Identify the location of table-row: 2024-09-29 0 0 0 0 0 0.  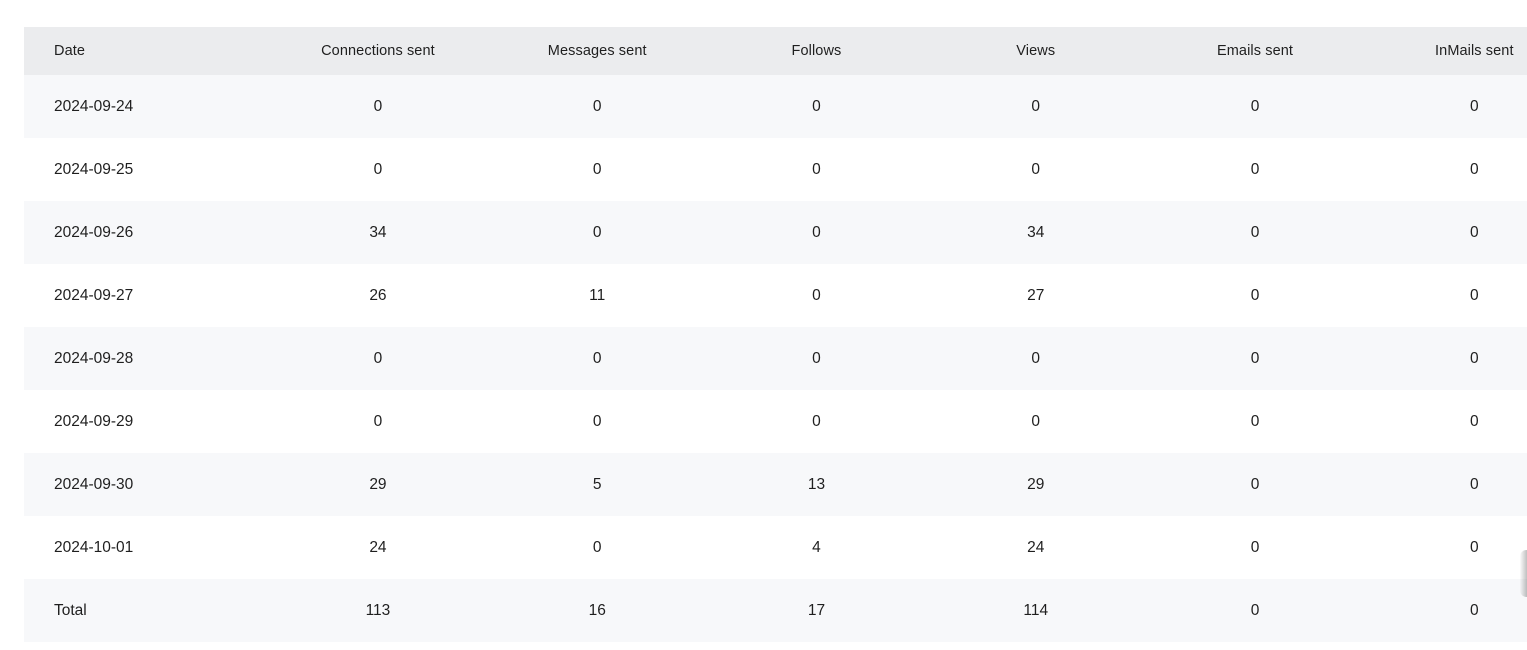
(775, 421).